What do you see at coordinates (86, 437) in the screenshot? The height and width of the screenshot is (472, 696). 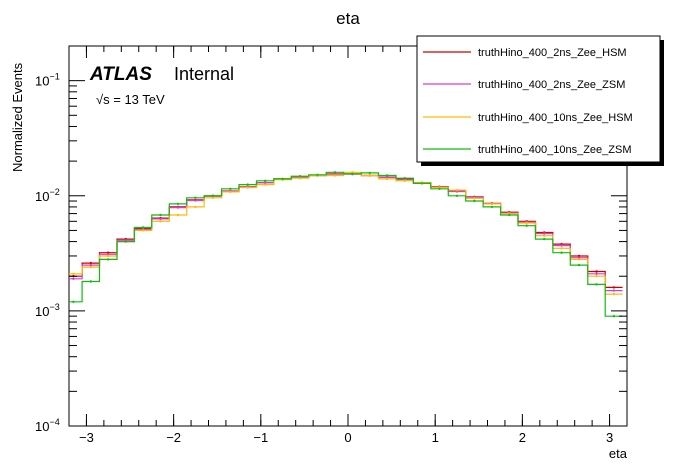 I see `x-tick-label: −3` at bounding box center [86, 437].